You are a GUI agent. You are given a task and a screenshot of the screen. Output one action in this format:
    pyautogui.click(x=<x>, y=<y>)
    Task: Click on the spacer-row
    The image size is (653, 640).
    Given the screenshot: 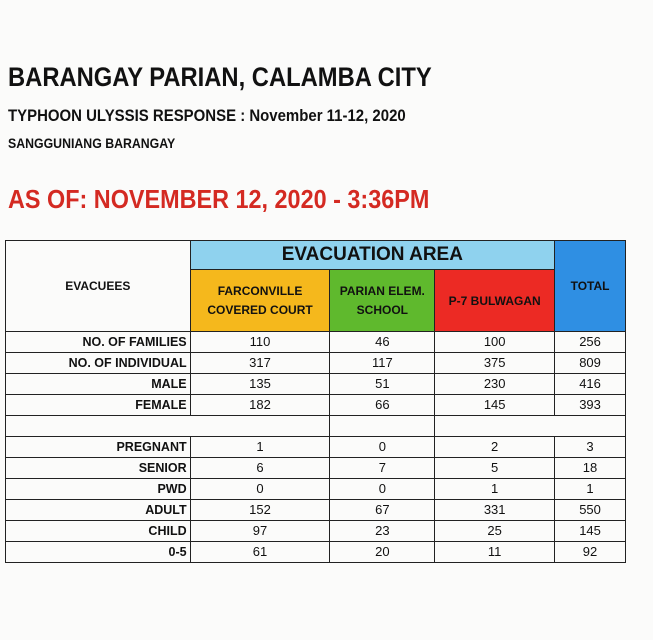 What is the action you would take?
    pyautogui.click(x=315, y=426)
    